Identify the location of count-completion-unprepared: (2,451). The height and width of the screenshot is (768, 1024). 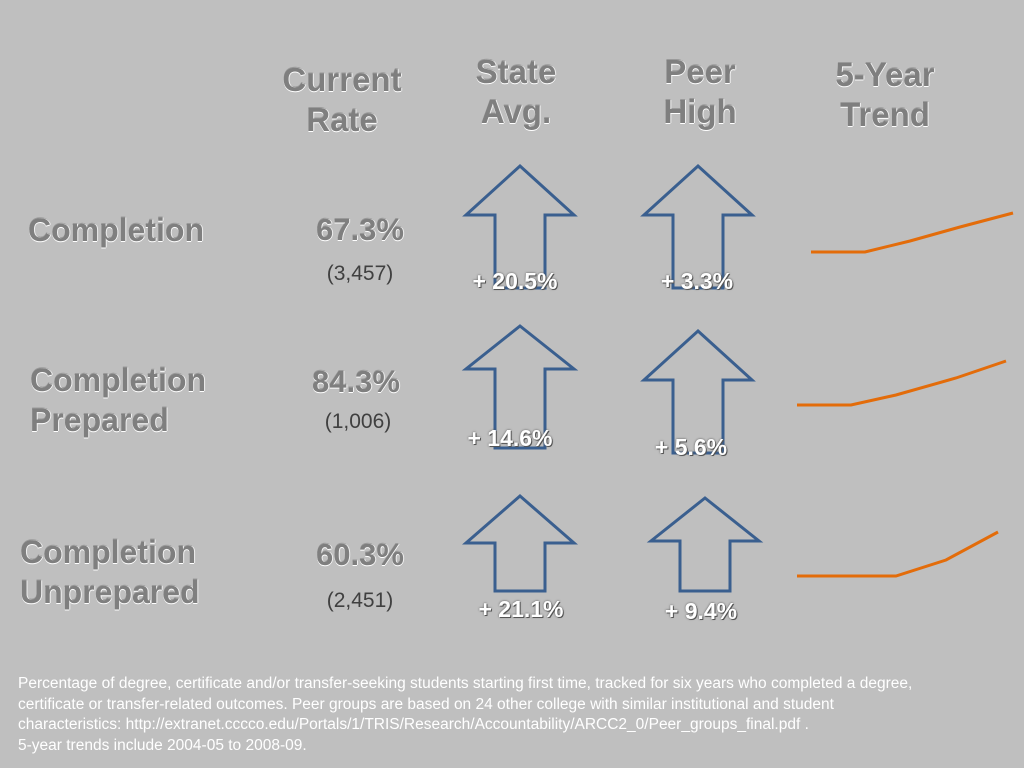
(360, 600).